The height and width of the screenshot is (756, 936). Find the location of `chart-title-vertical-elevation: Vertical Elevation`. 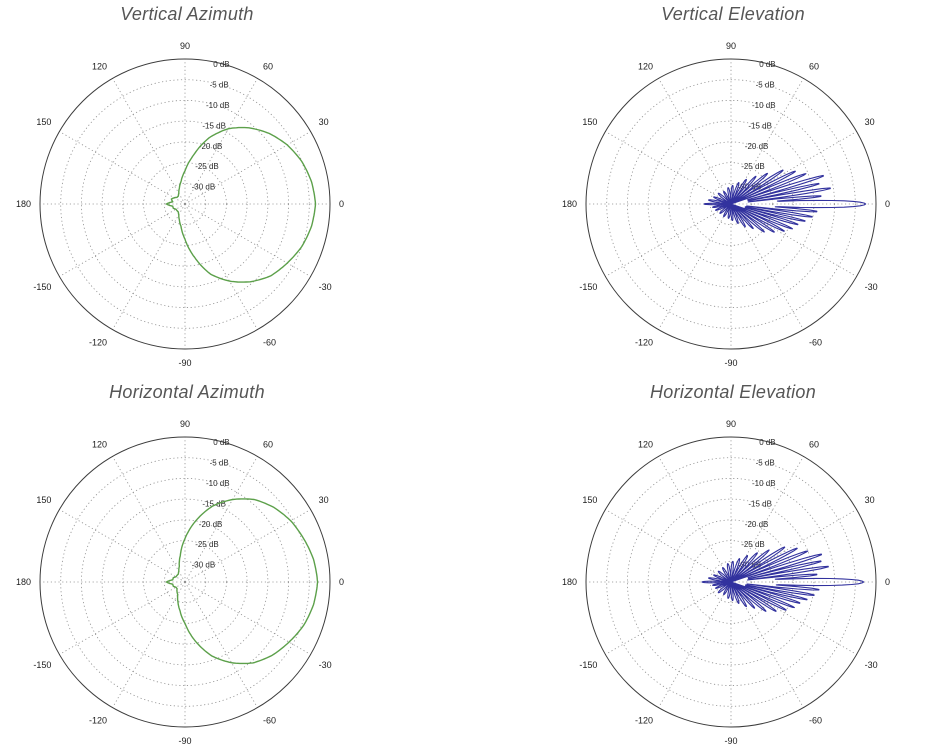

chart-title-vertical-elevation: Vertical Elevation is located at coordinates (733, 14).